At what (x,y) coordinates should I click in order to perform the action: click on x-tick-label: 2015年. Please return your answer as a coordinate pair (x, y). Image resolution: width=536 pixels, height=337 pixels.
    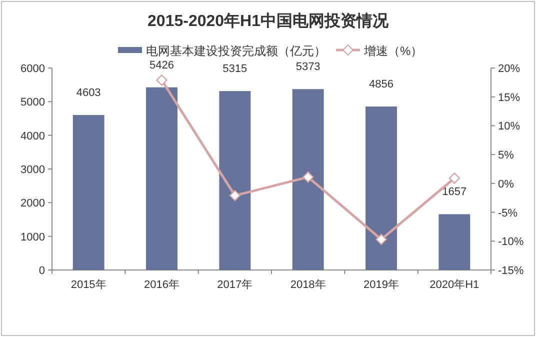
    Looking at the image, I should click on (88, 285).